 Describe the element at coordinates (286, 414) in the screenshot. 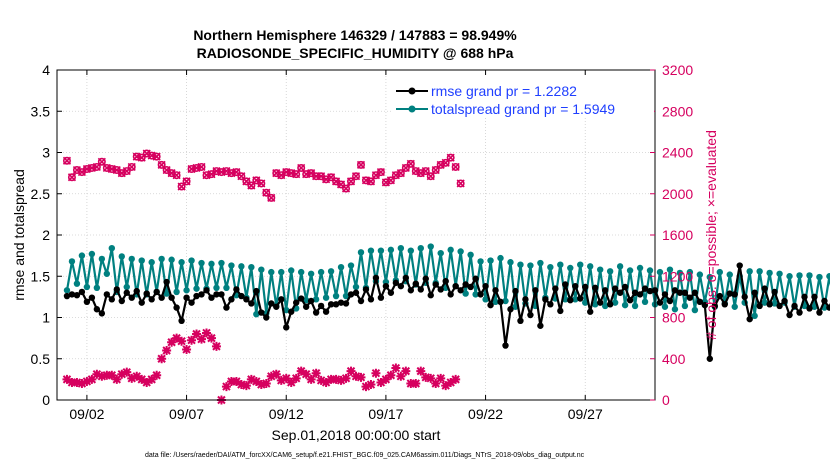

I see `x-tick-label: 09/12` at that location.